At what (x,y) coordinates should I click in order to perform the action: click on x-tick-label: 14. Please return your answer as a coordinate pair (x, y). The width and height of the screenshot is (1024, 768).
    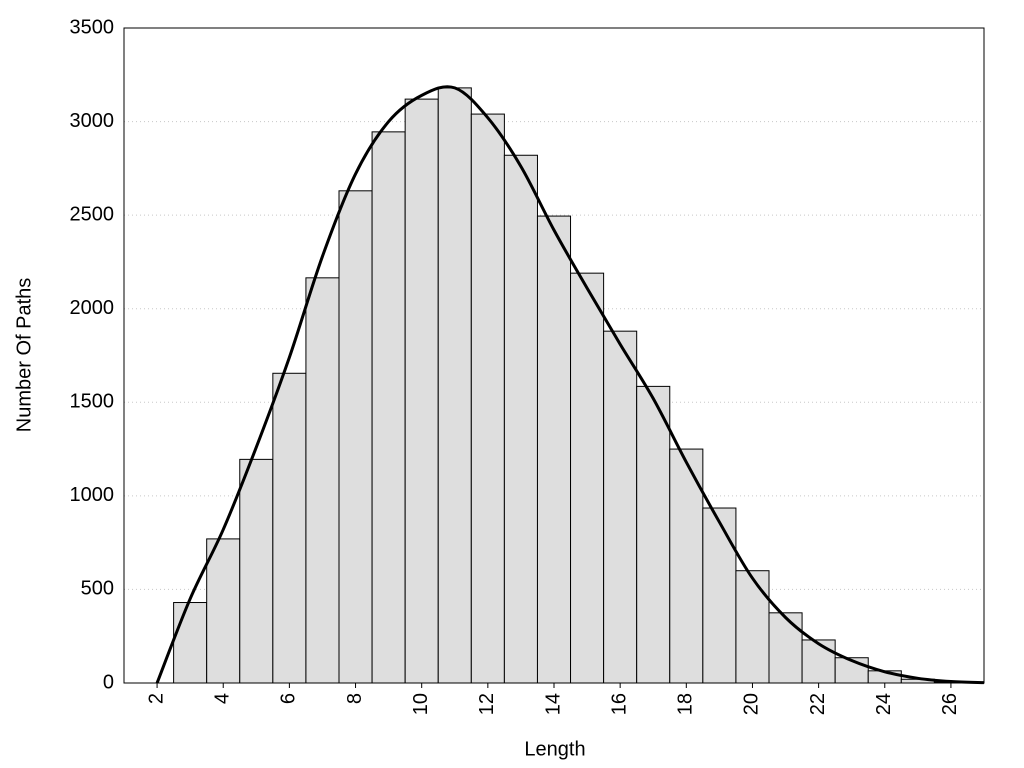
    Looking at the image, I should click on (553, 704).